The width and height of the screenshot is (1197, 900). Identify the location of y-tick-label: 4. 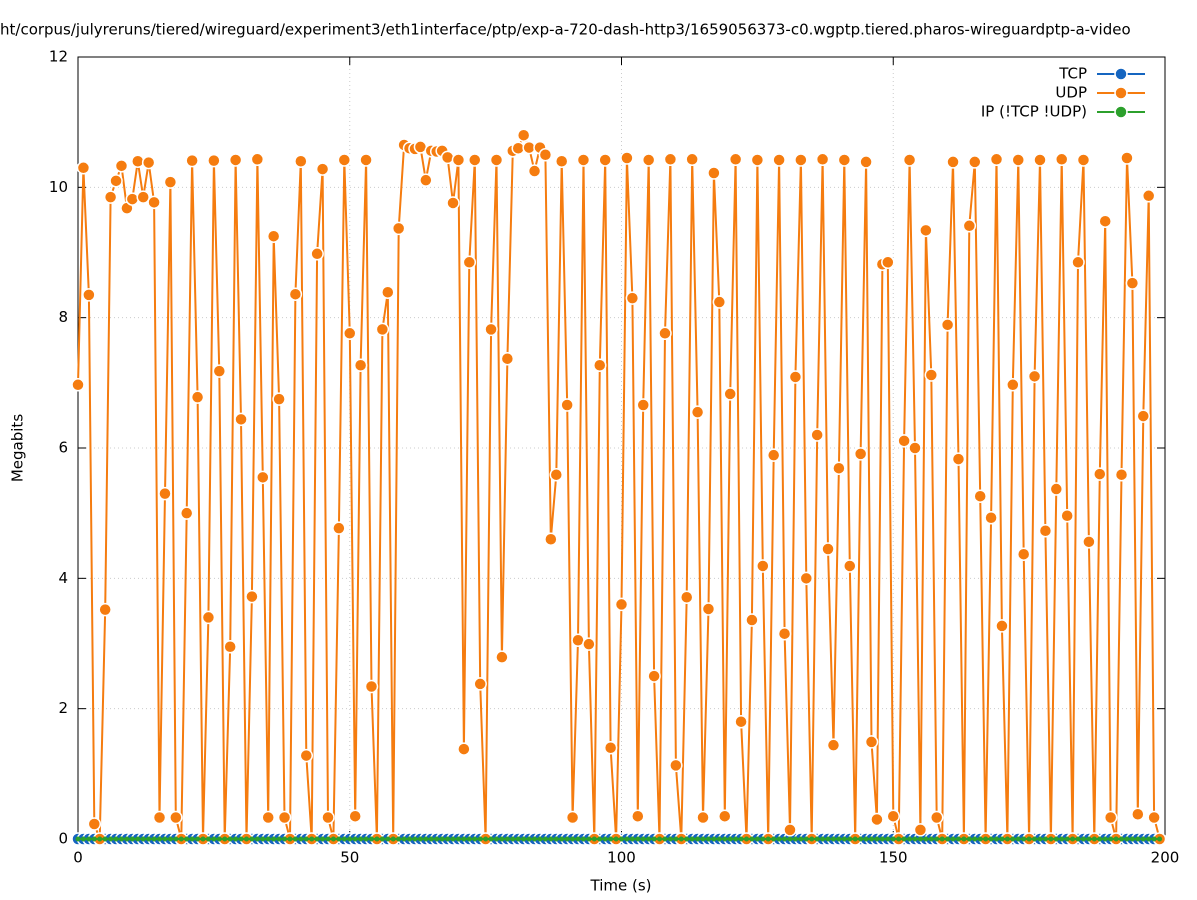
(63, 578).